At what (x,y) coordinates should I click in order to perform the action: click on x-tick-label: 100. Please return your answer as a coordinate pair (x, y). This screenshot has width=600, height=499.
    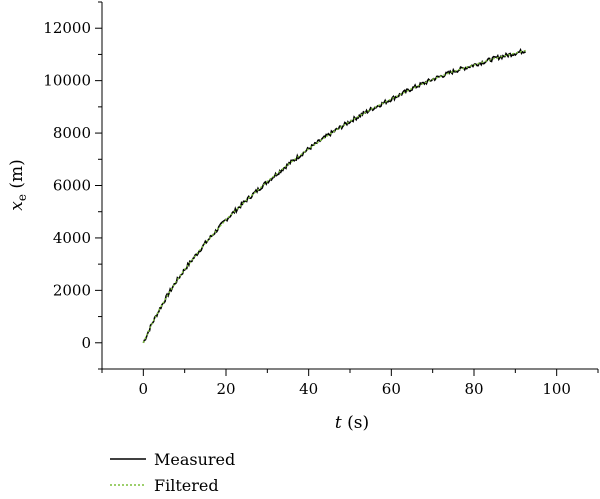
    Looking at the image, I should click on (556, 389).